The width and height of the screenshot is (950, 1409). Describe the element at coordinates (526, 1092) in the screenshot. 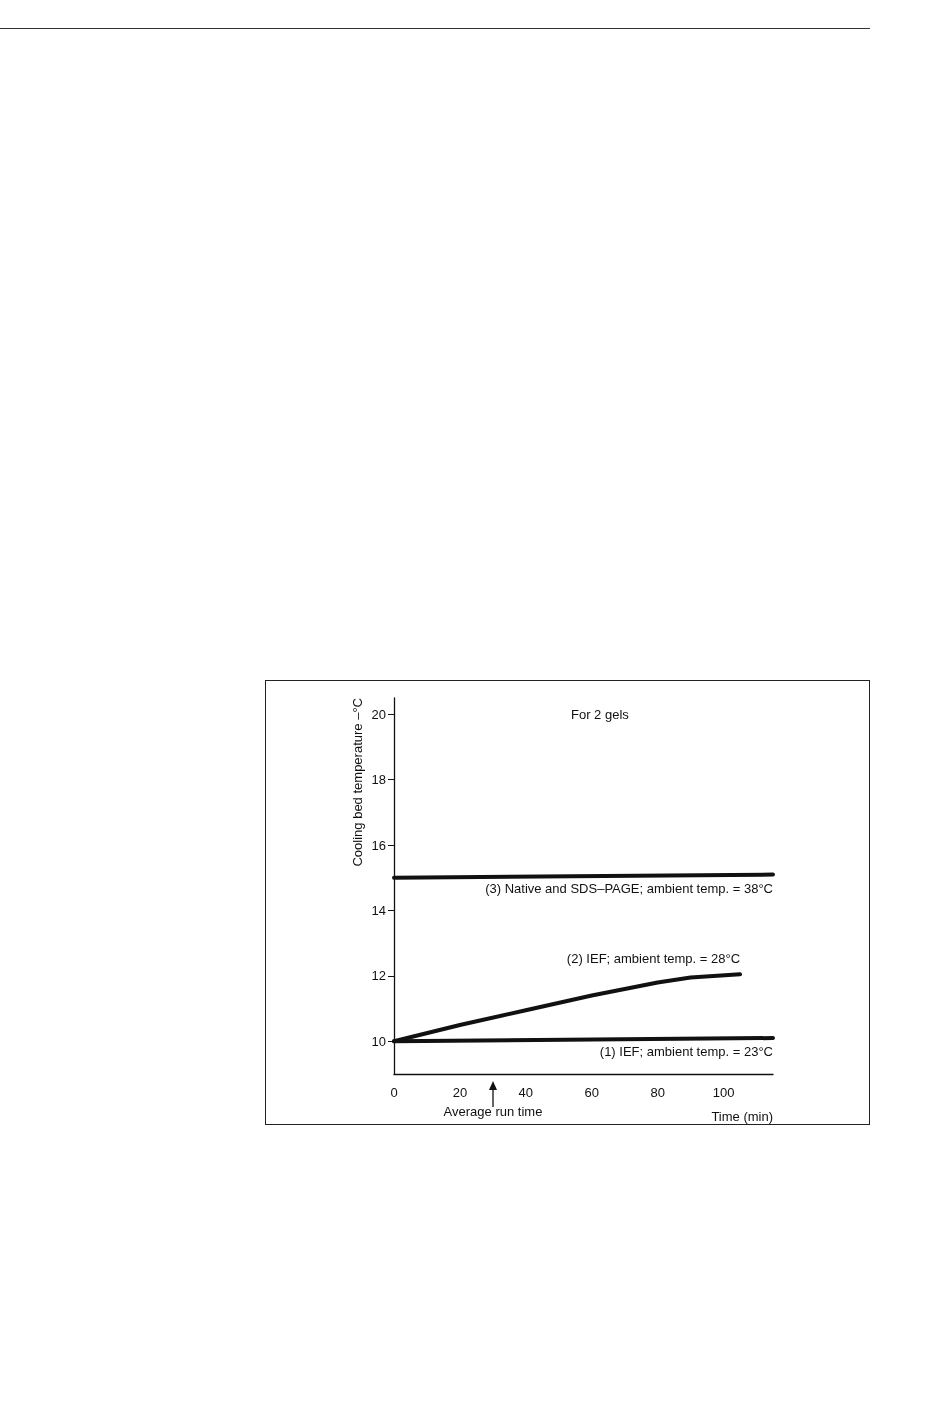

I see `x-tick-label: 40` at that location.